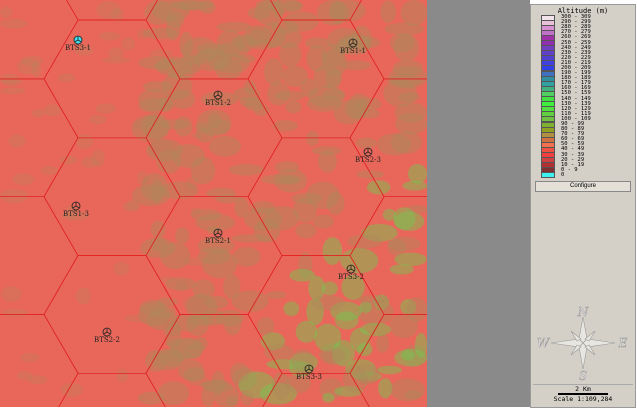 The height and width of the screenshot is (410, 637). I want to click on bts-site: BTS3-3, so click(309, 372).